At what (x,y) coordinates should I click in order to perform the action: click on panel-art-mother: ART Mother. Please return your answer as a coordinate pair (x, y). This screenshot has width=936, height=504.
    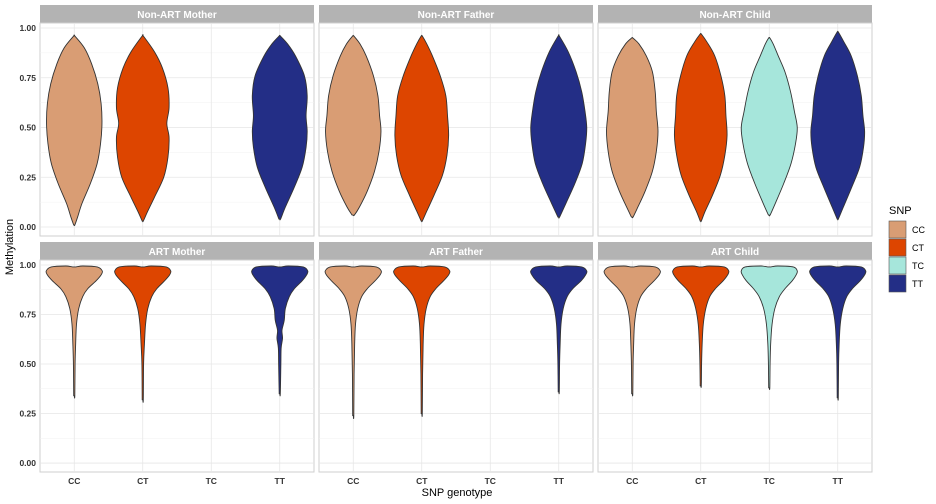
    Looking at the image, I should click on (177, 357).